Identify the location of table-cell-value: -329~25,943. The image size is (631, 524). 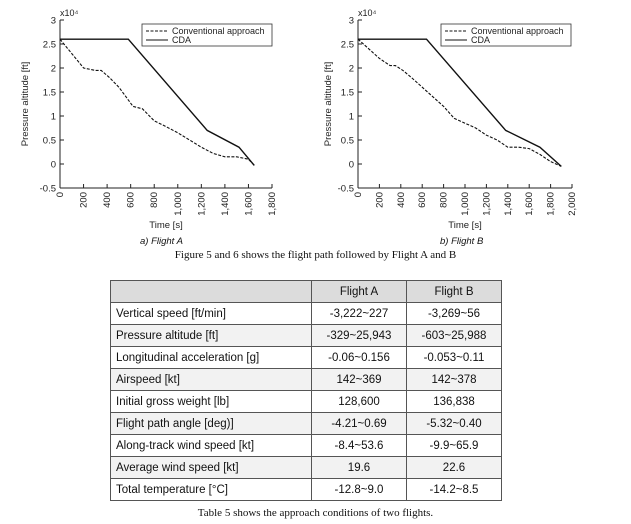
(359, 335).